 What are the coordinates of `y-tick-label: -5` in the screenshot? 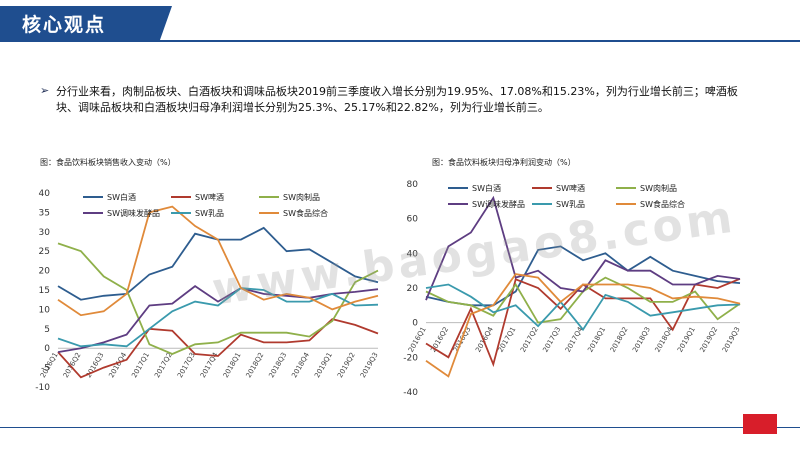 It's located at (45, 369).